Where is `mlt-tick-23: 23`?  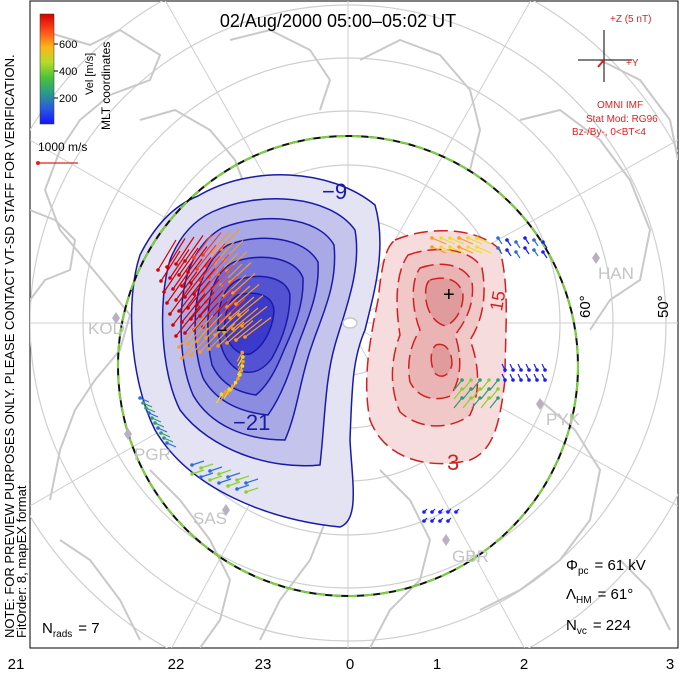
mlt-tick-23: 23 is located at coordinates (263, 664).